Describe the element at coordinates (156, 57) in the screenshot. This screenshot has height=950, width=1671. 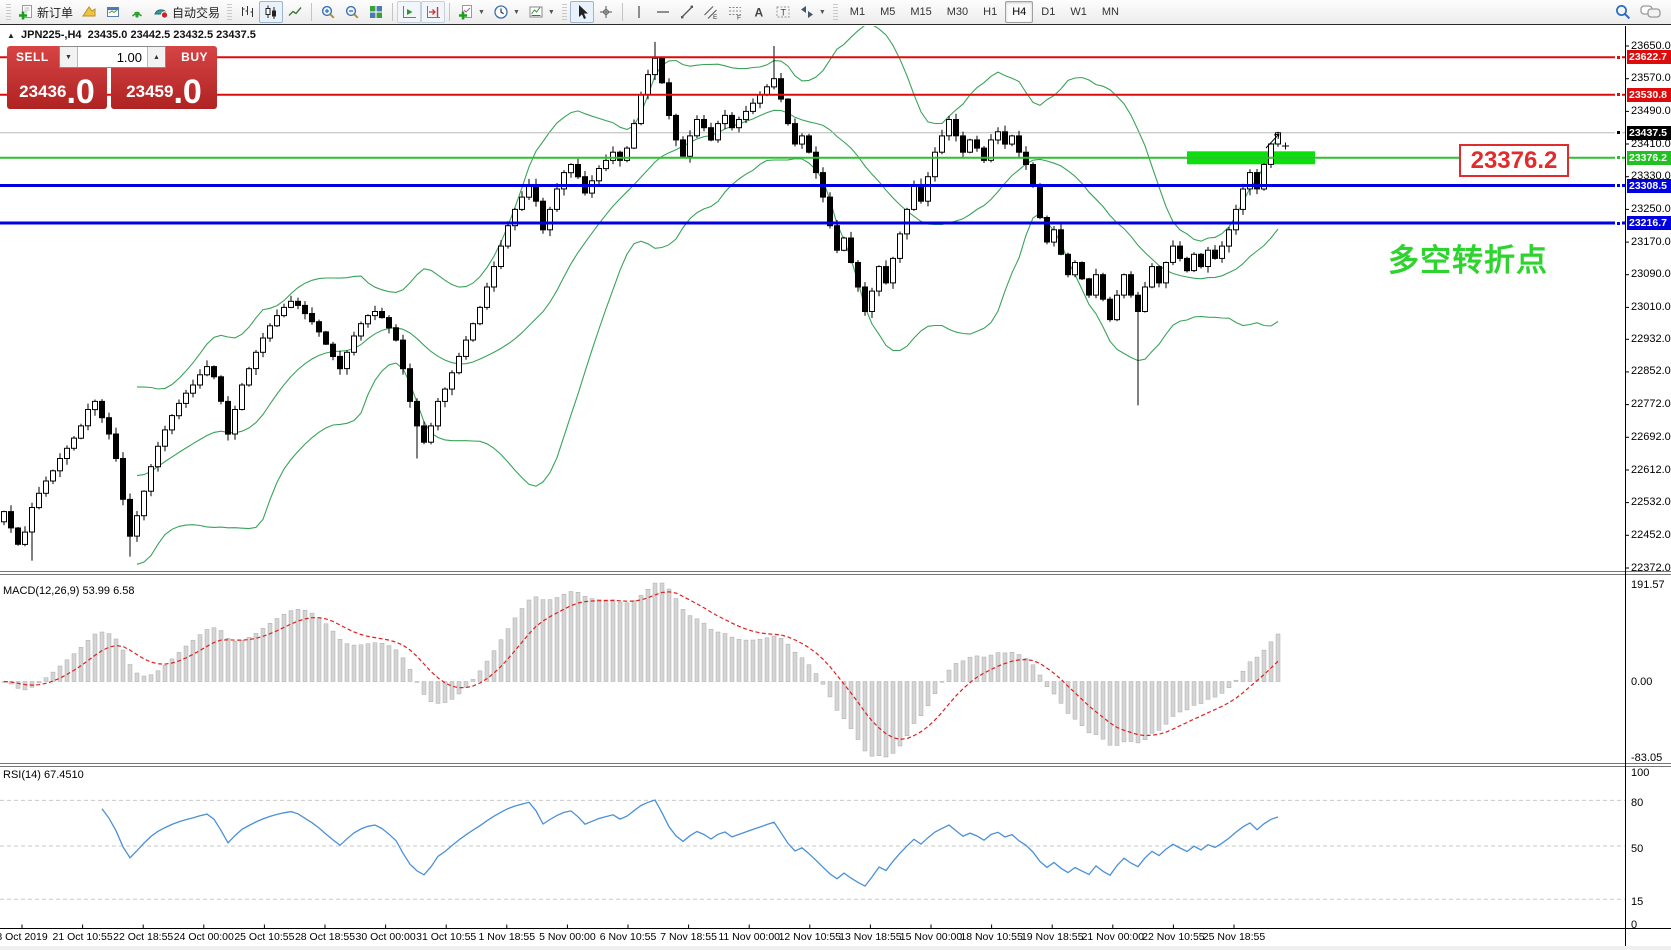
I see `volume-increase-button: ▲` at that location.